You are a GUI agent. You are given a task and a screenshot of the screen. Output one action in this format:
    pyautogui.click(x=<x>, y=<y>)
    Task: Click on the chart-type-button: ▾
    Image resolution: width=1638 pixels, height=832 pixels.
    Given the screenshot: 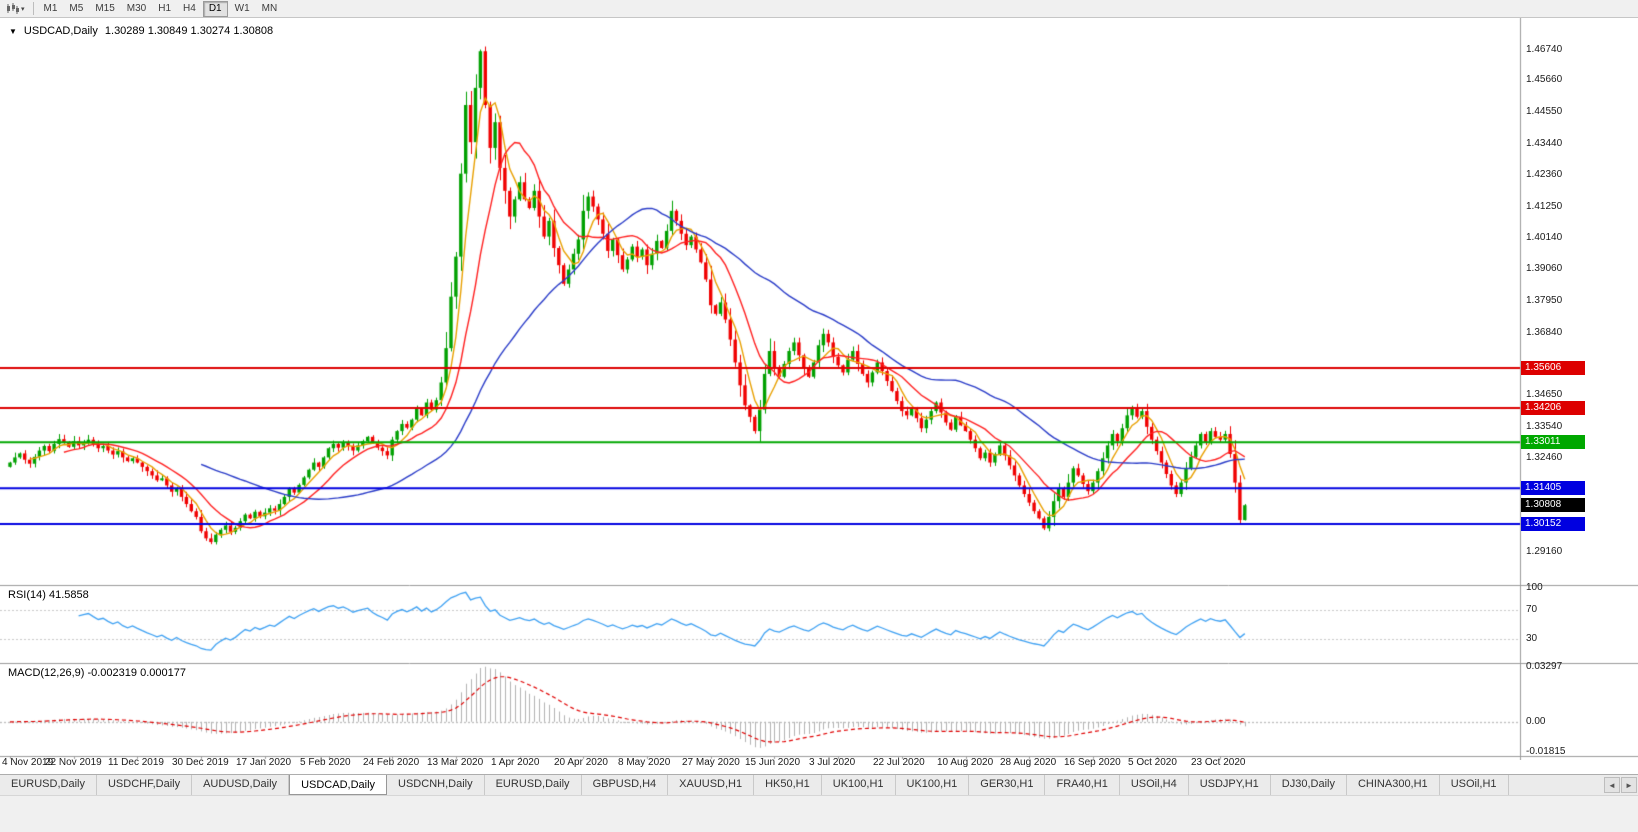 What is the action you would take?
    pyautogui.click(x=15, y=9)
    